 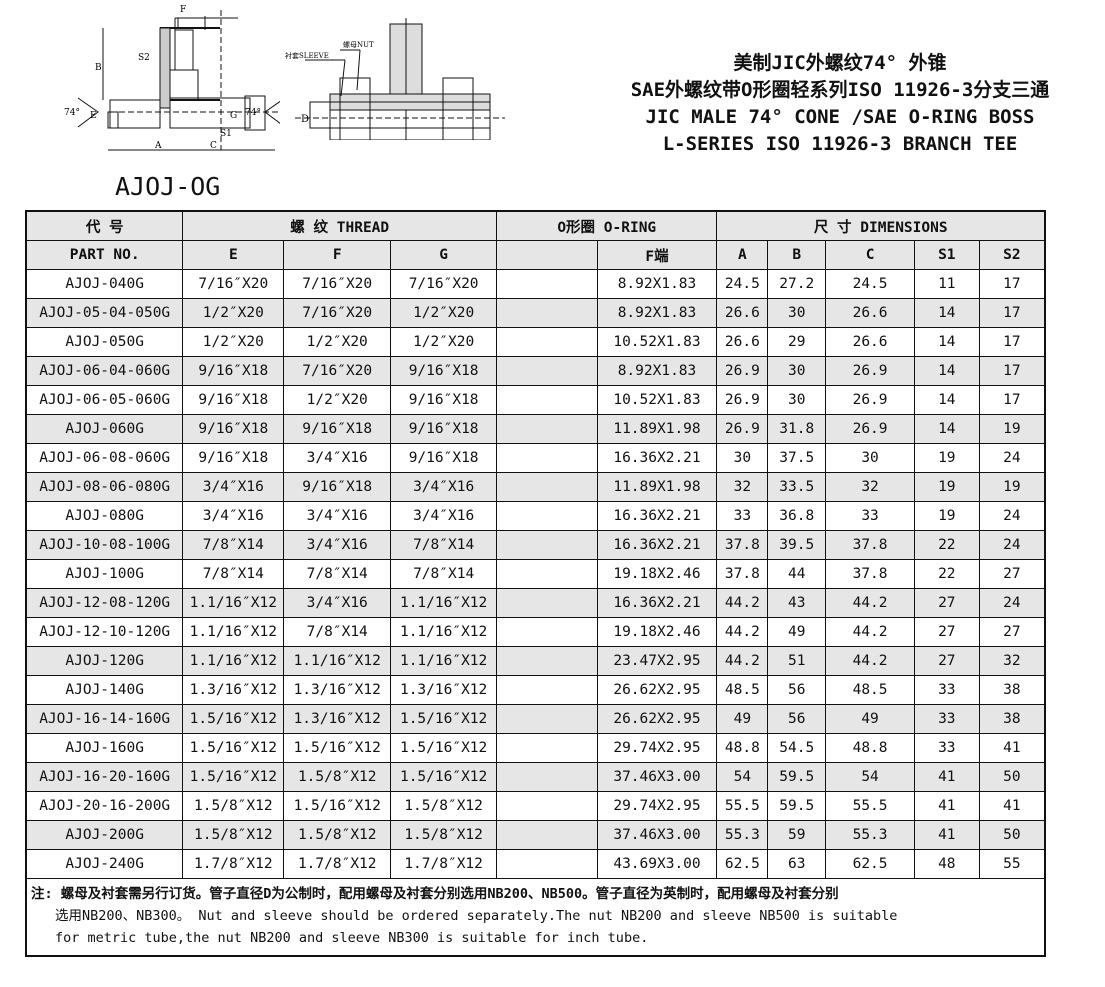 I want to click on tee-dimension-drawing: F B S2 74° E 74° G S1 A C, so click(x=172, y=78).